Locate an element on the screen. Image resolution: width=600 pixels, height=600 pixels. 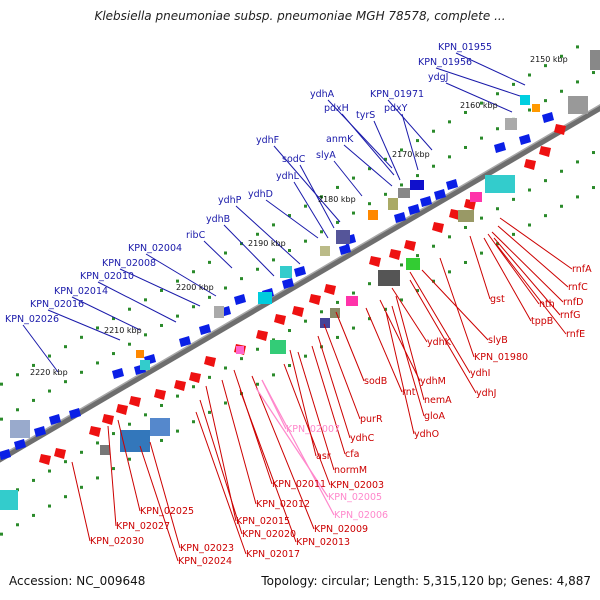
gene-label: ydhK is located at coordinates (439, 342).